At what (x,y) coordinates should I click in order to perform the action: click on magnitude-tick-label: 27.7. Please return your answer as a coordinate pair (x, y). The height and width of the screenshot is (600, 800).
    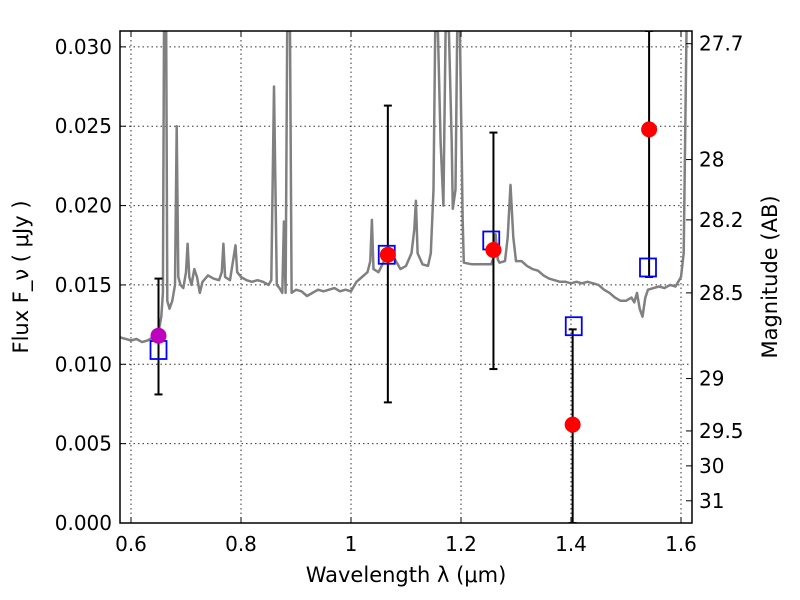
    Looking at the image, I should click on (721, 44).